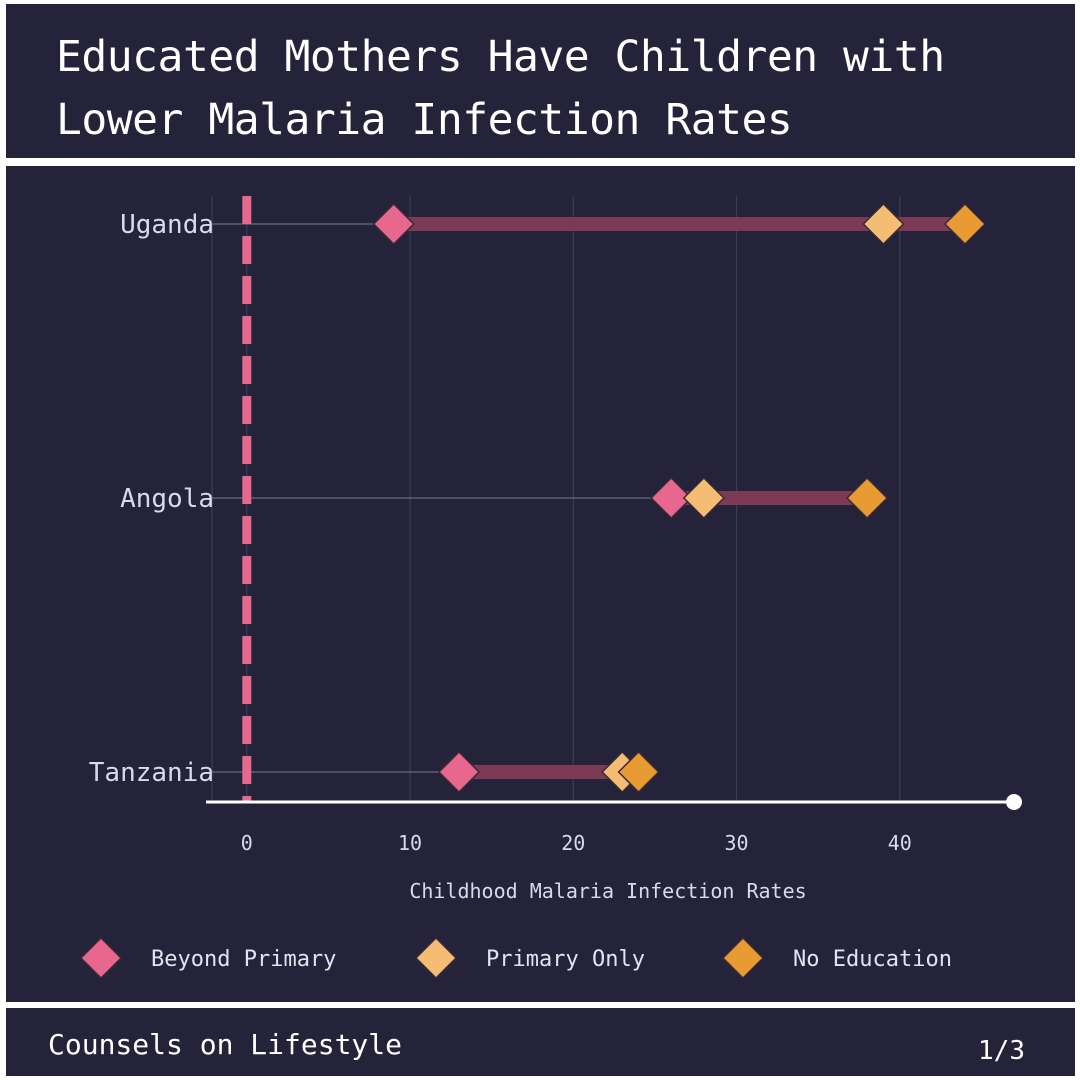 The height and width of the screenshot is (1080, 1080). What do you see at coordinates (247, 843) in the screenshot?
I see `x-tick-label: 0` at bounding box center [247, 843].